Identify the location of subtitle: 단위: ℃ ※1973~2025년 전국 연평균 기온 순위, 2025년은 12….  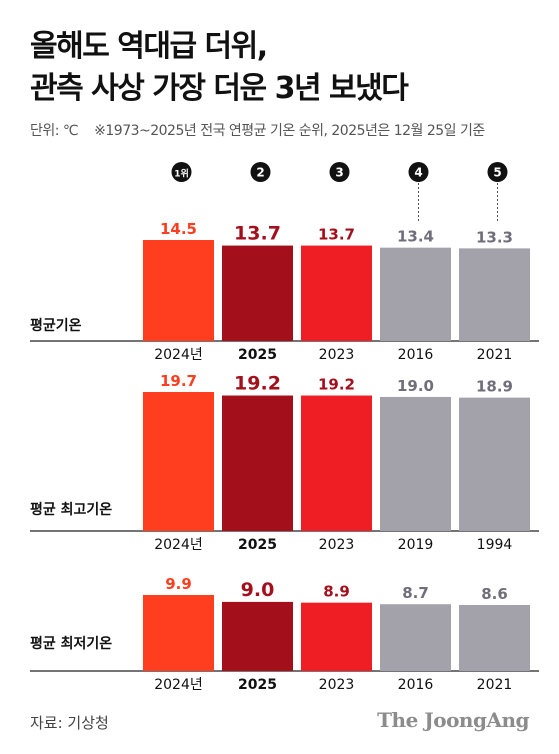
(257, 130).